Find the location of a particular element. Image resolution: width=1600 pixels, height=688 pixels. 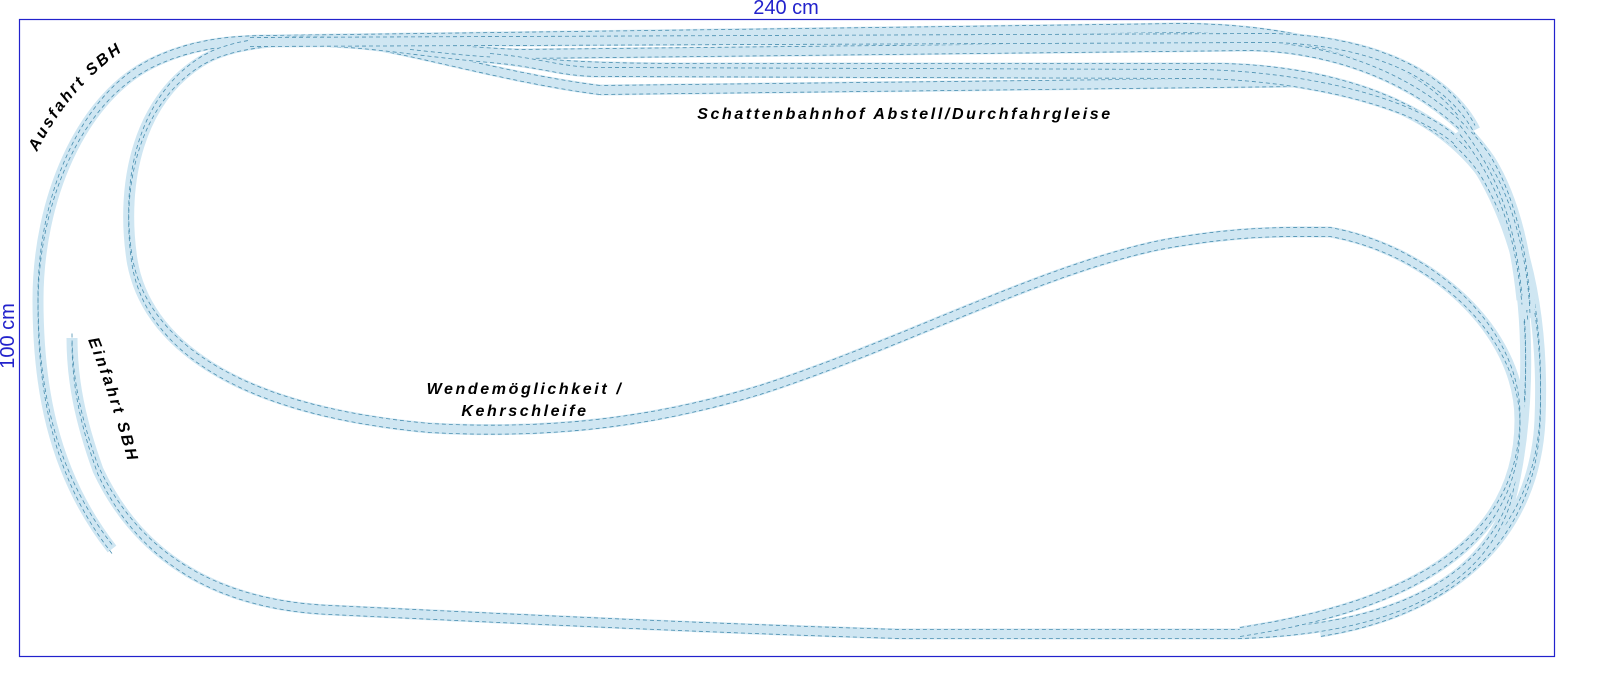

yard-track-4-edge-upper is located at coordinates (972, 94).